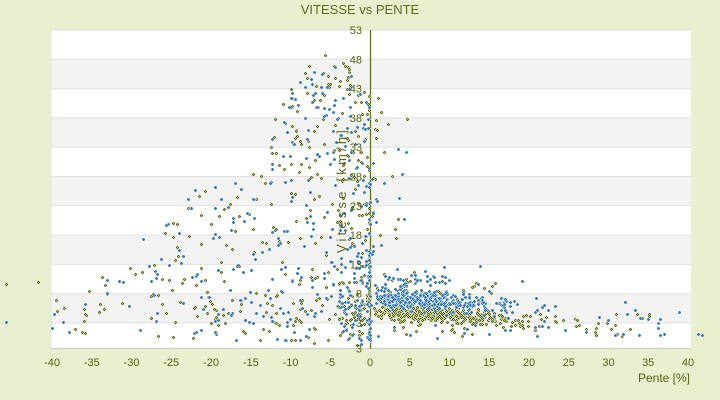 The height and width of the screenshot is (400, 720). What do you see at coordinates (360, 9) in the screenshot?
I see `svg-text: VITESSE vs PENTE` at bounding box center [360, 9].